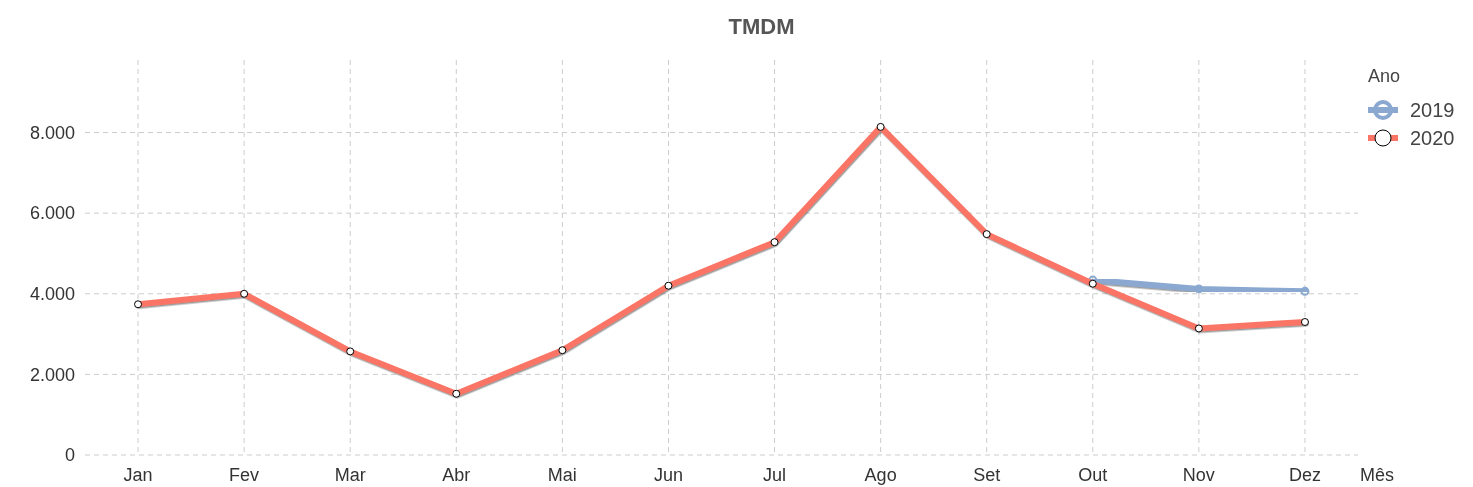 This screenshot has width=1473, height=487. What do you see at coordinates (987, 475) in the screenshot?
I see `x-tick-label: Set` at bounding box center [987, 475].